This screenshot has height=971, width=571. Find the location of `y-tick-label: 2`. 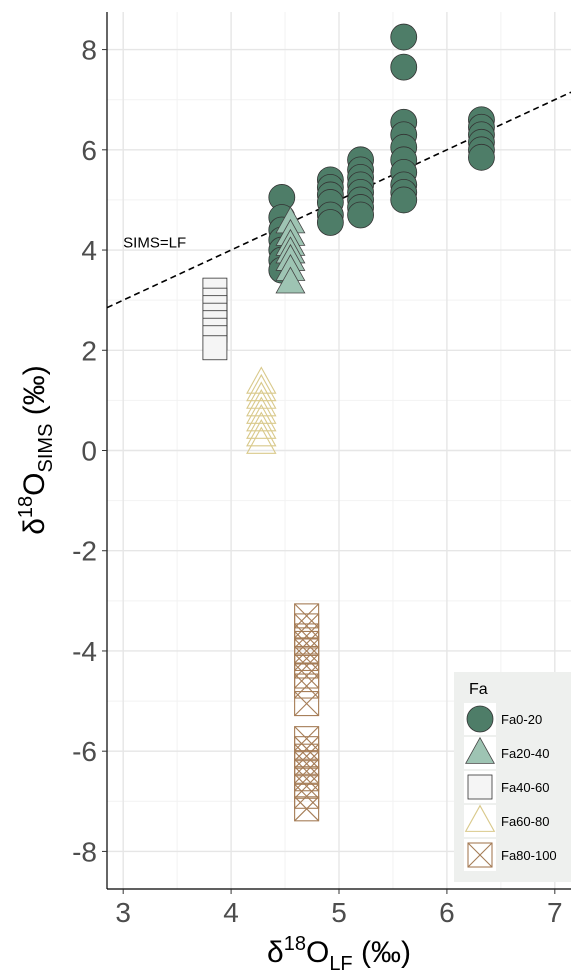

y-tick-label: 2 is located at coordinates (89, 350).